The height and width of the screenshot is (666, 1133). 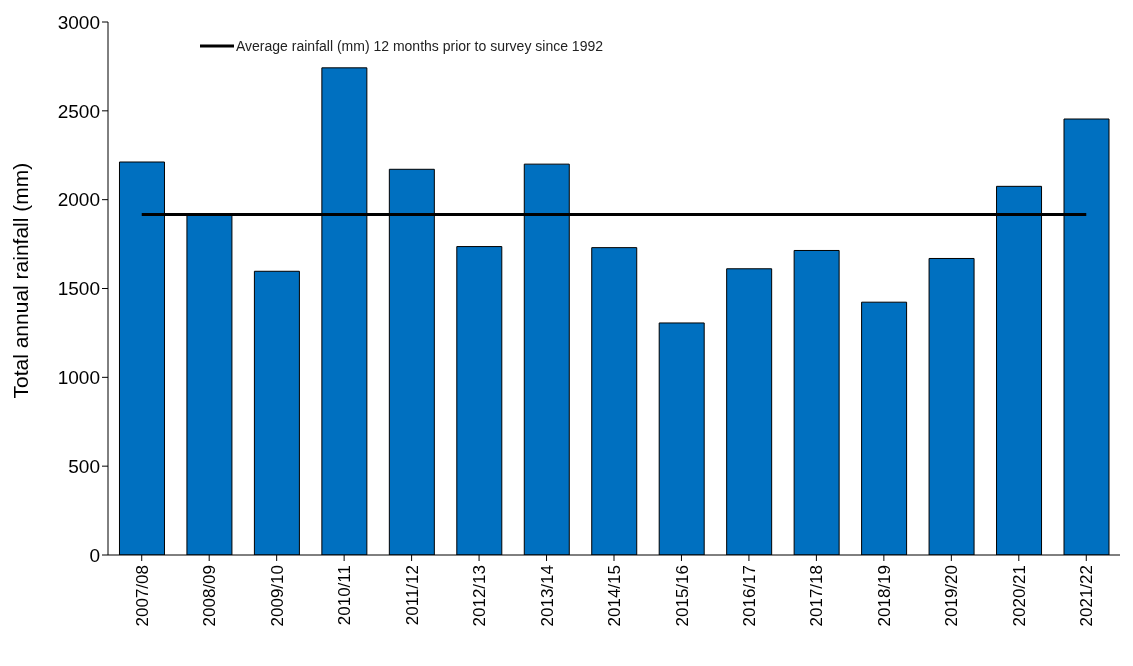 What do you see at coordinates (78, 111) in the screenshot?
I see `y-tick-label: 2500` at bounding box center [78, 111].